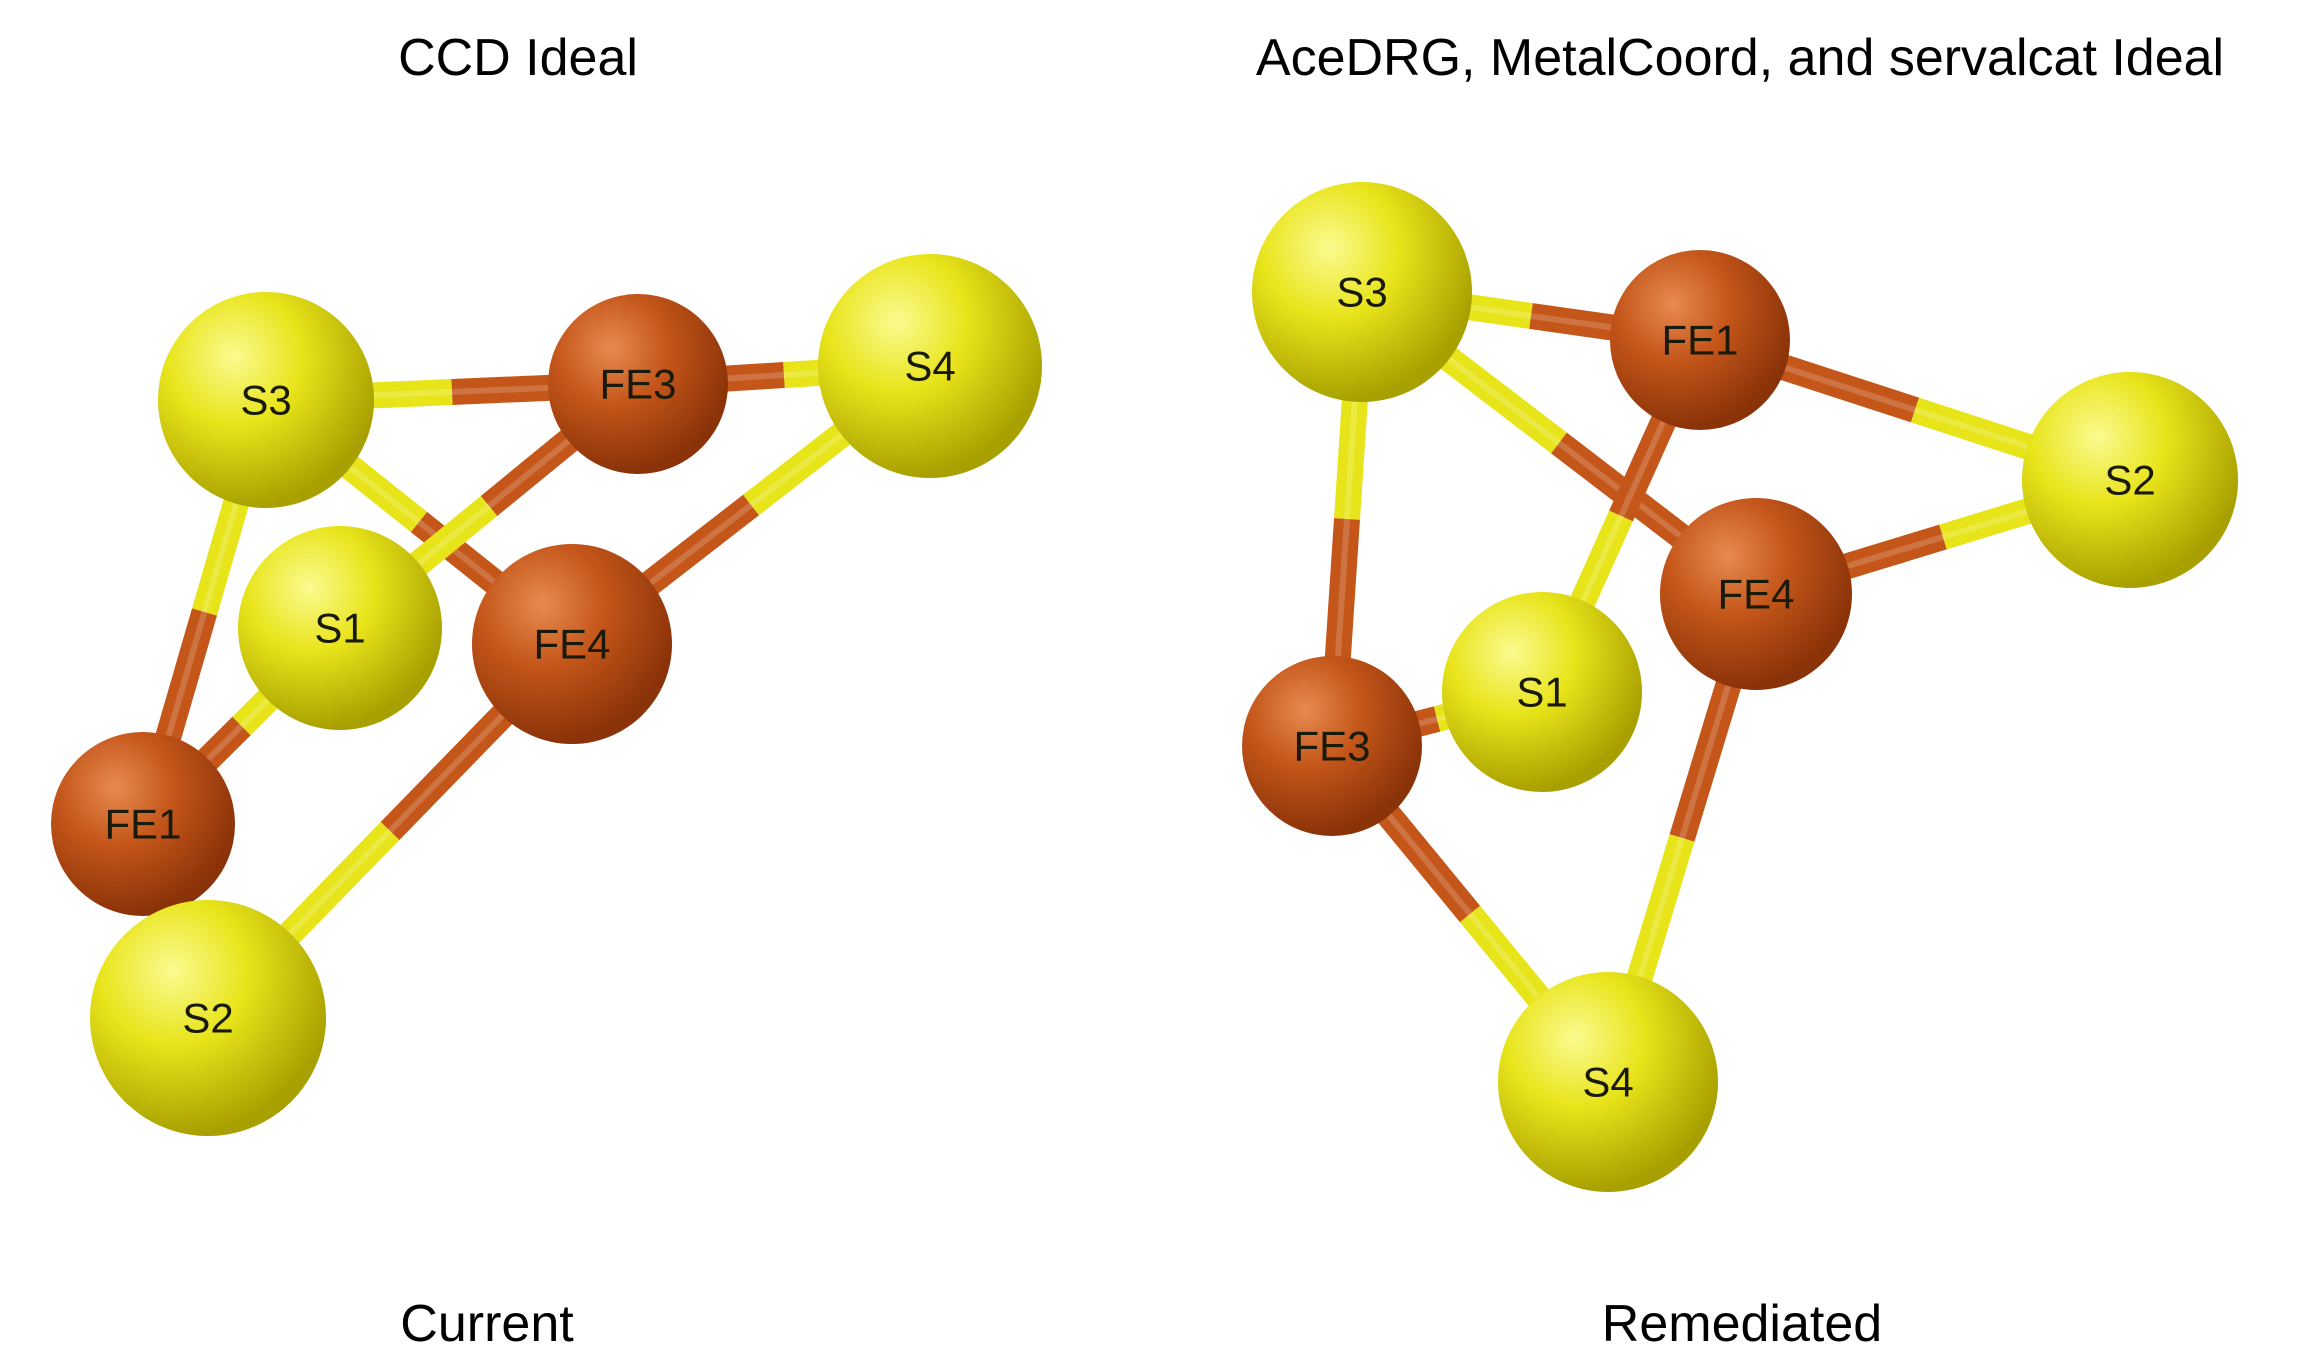 The width and height of the screenshot is (2302, 1362). What do you see at coordinates (1742, 1324) in the screenshot?
I see `right-panel-footer: Remediated` at bounding box center [1742, 1324].